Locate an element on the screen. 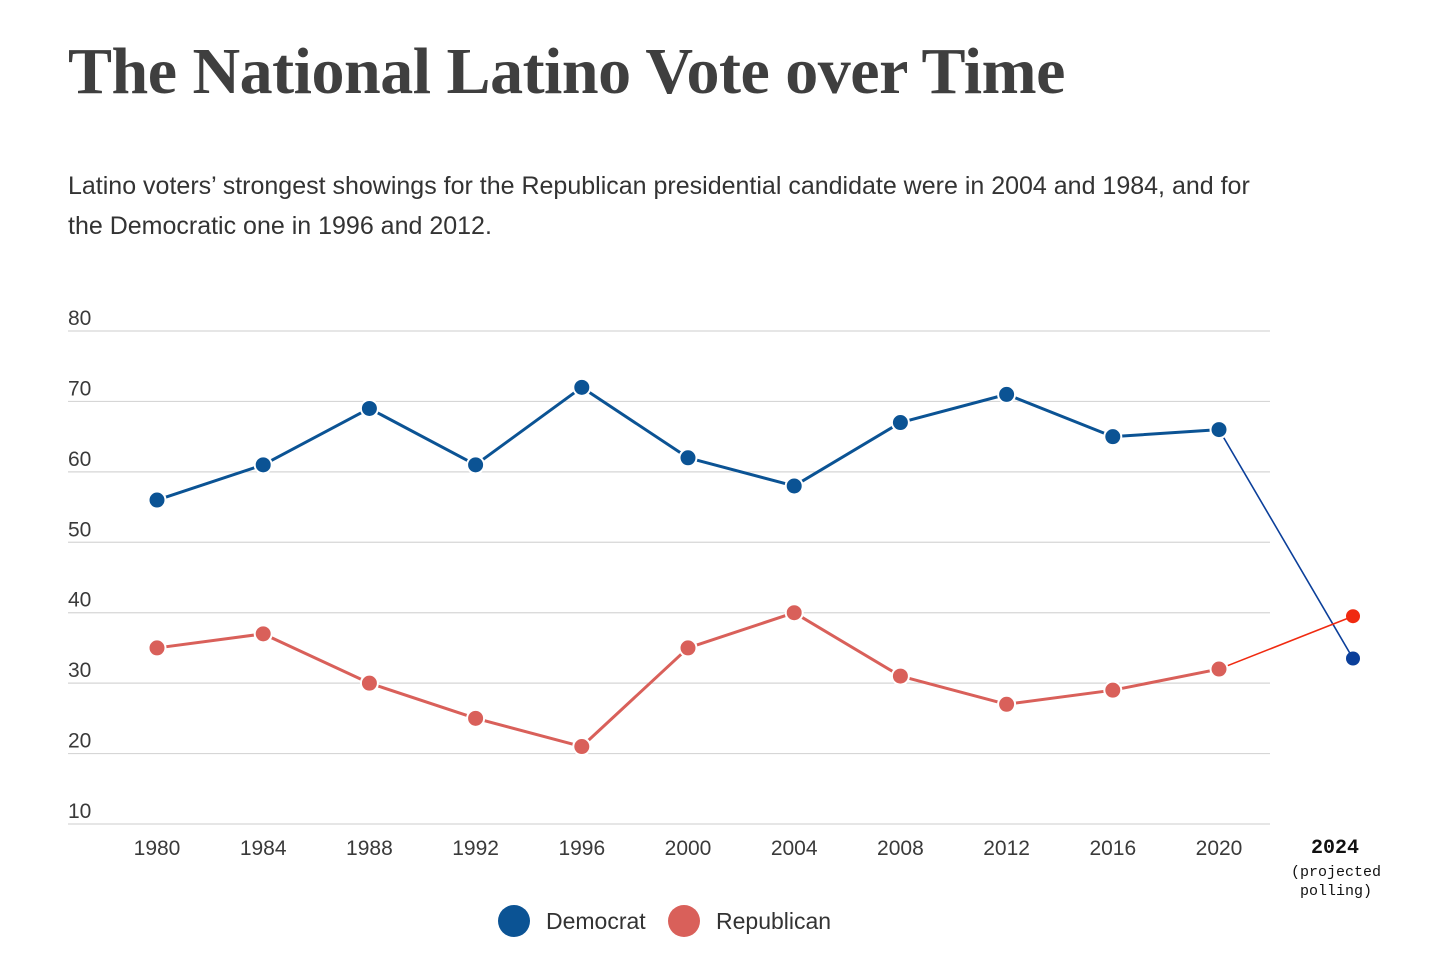  republican-point-2004 is located at coordinates (794, 613).